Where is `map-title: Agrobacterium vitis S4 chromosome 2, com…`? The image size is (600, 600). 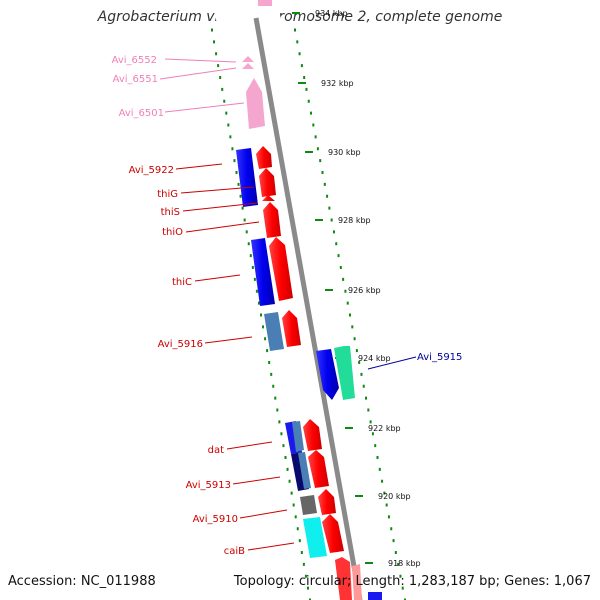 map-title: Agrobacterium vitis S4 chromosome 2, com… is located at coordinates (300, 17).